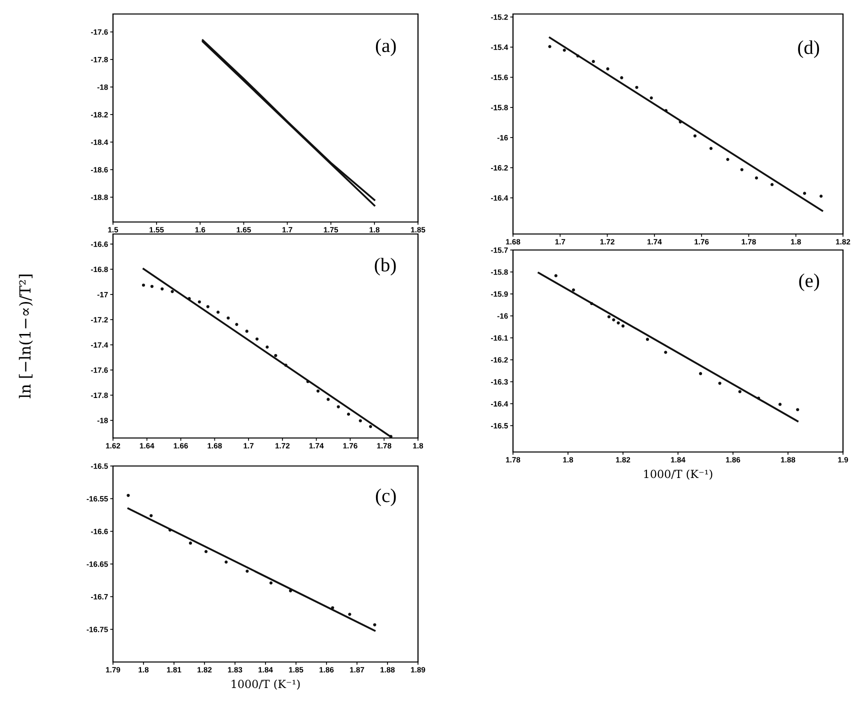  What do you see at coordinates (809, 283) in the screenshot?
I see `annotation: (e)` at bounding box center [809, 283].